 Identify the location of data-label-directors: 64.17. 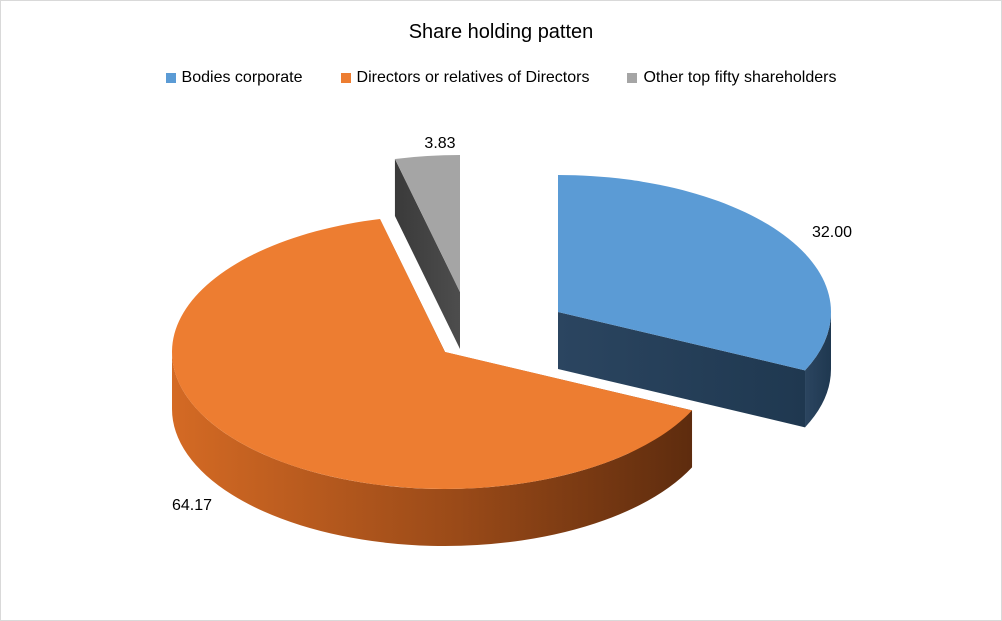
(192, 505).